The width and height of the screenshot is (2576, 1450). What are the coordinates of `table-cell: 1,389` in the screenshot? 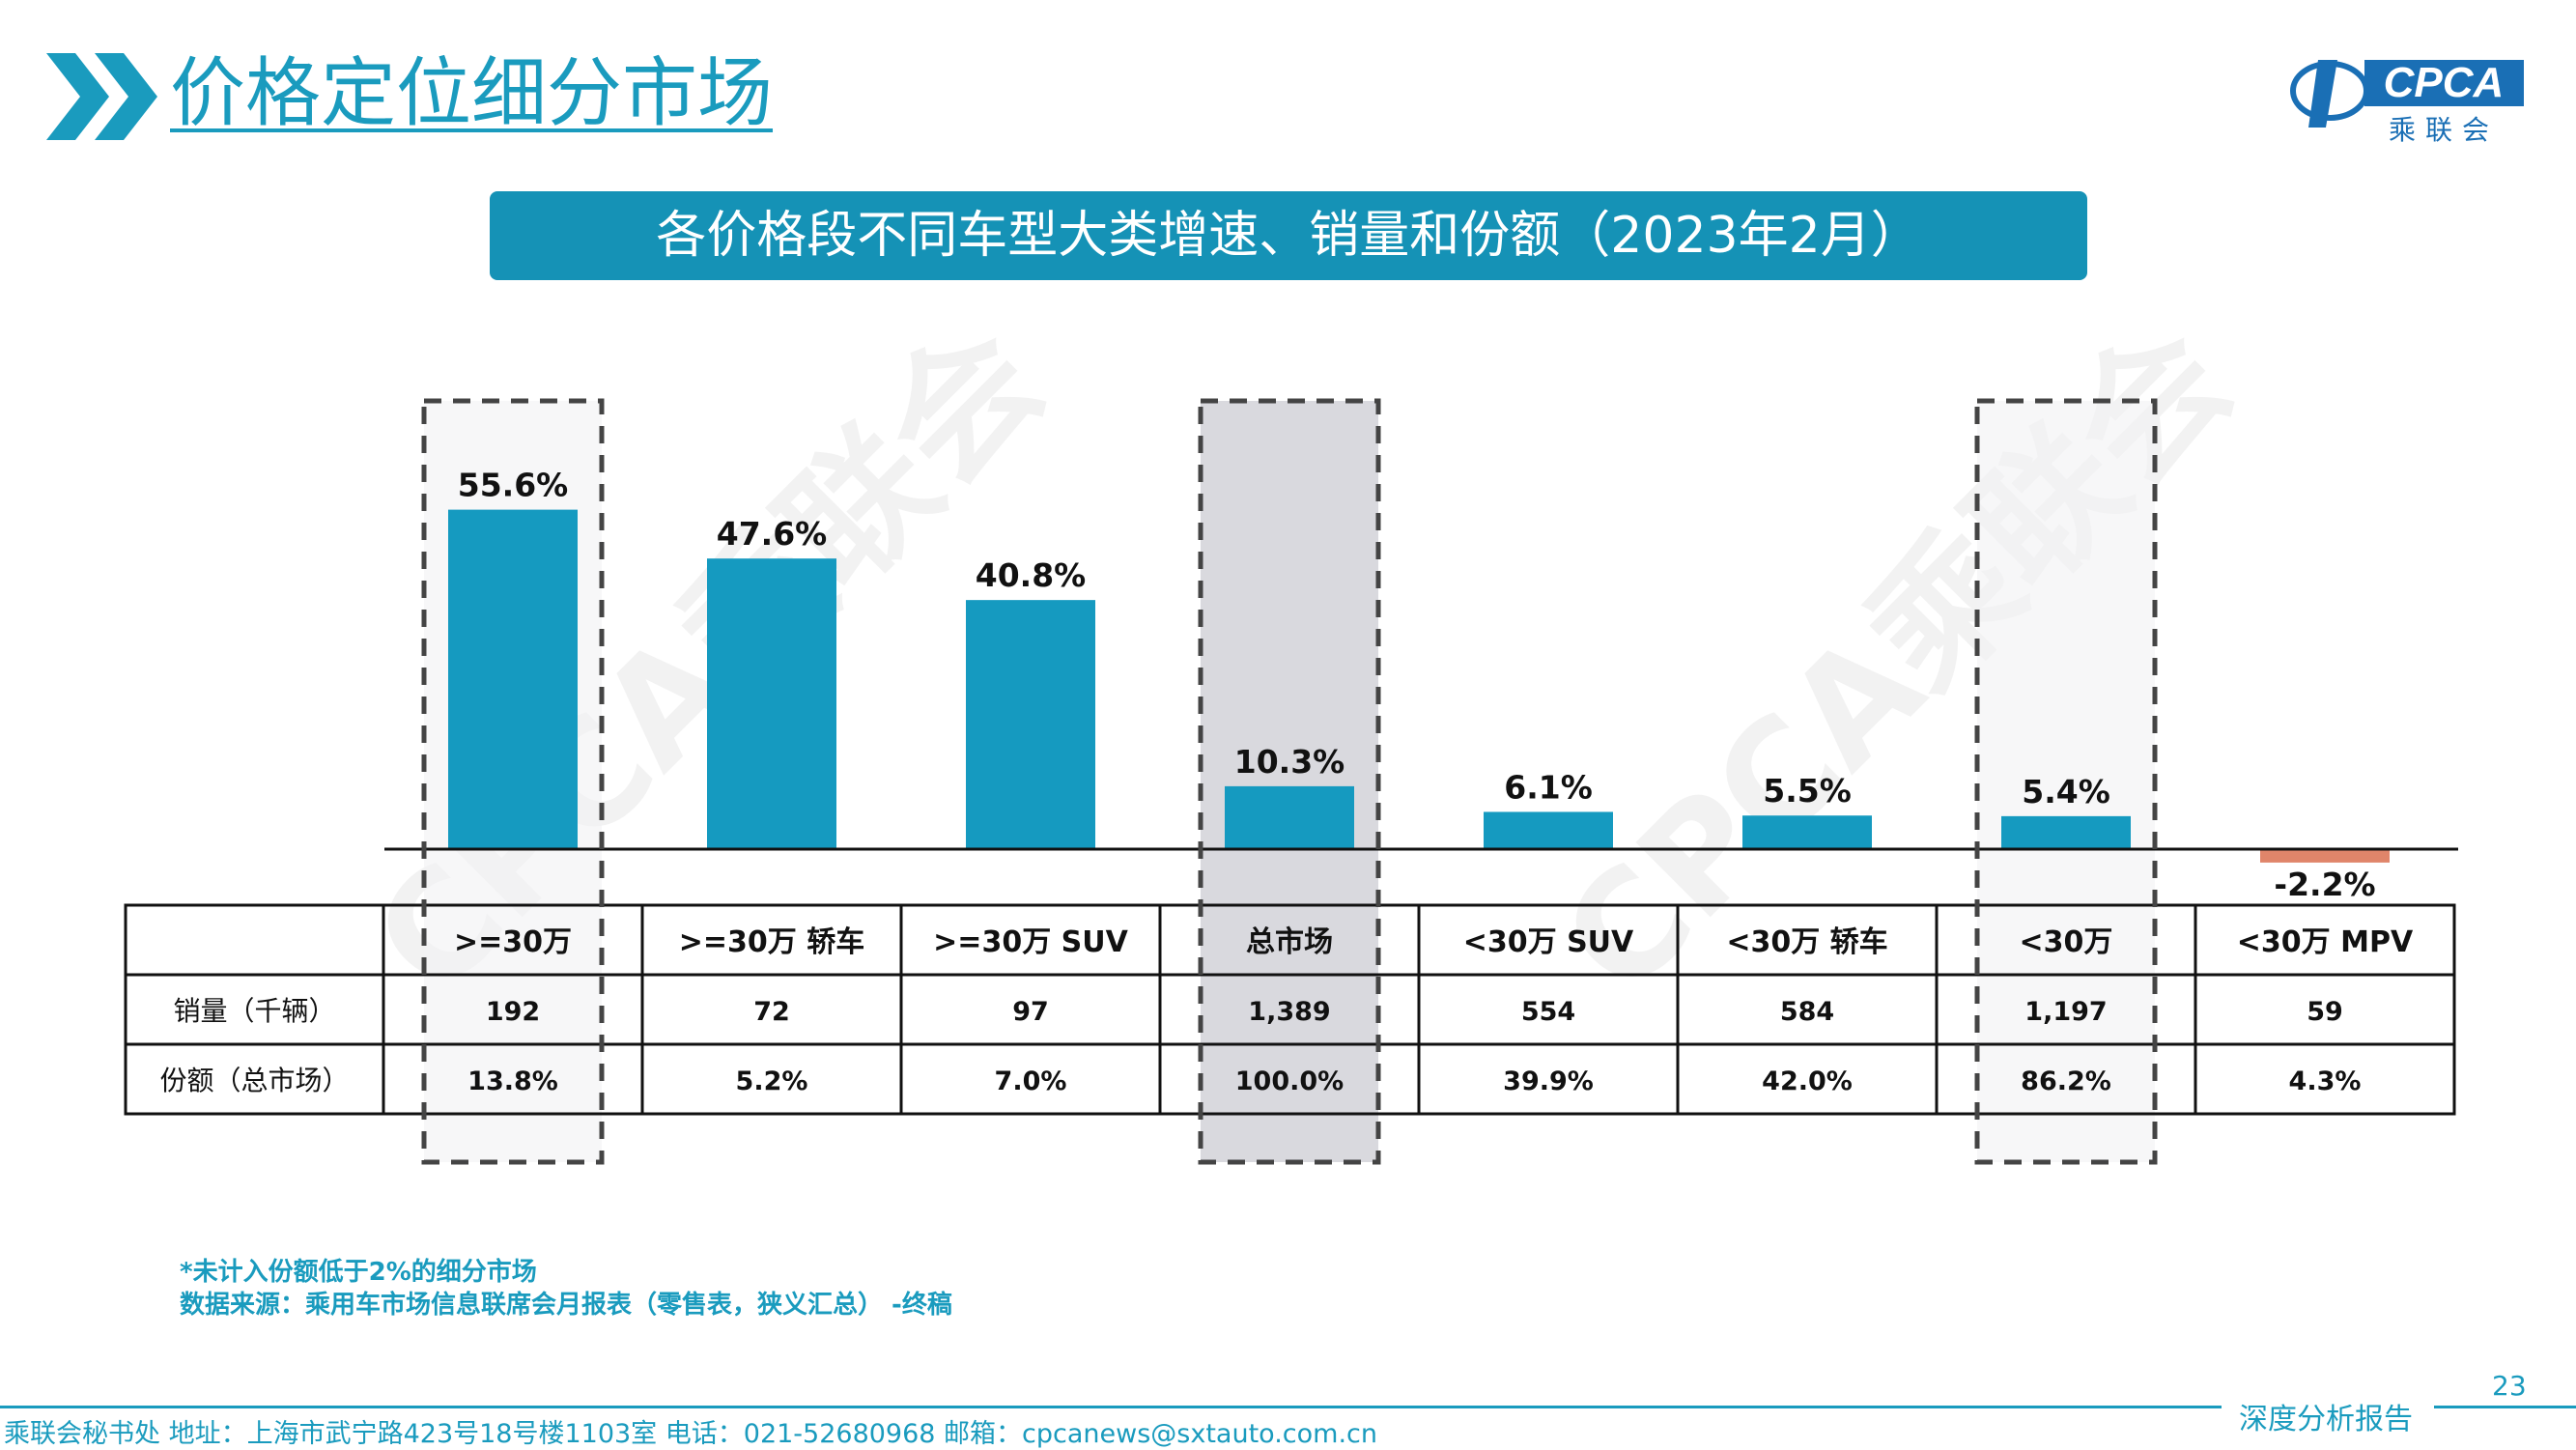 It's located at (1289, 1012).